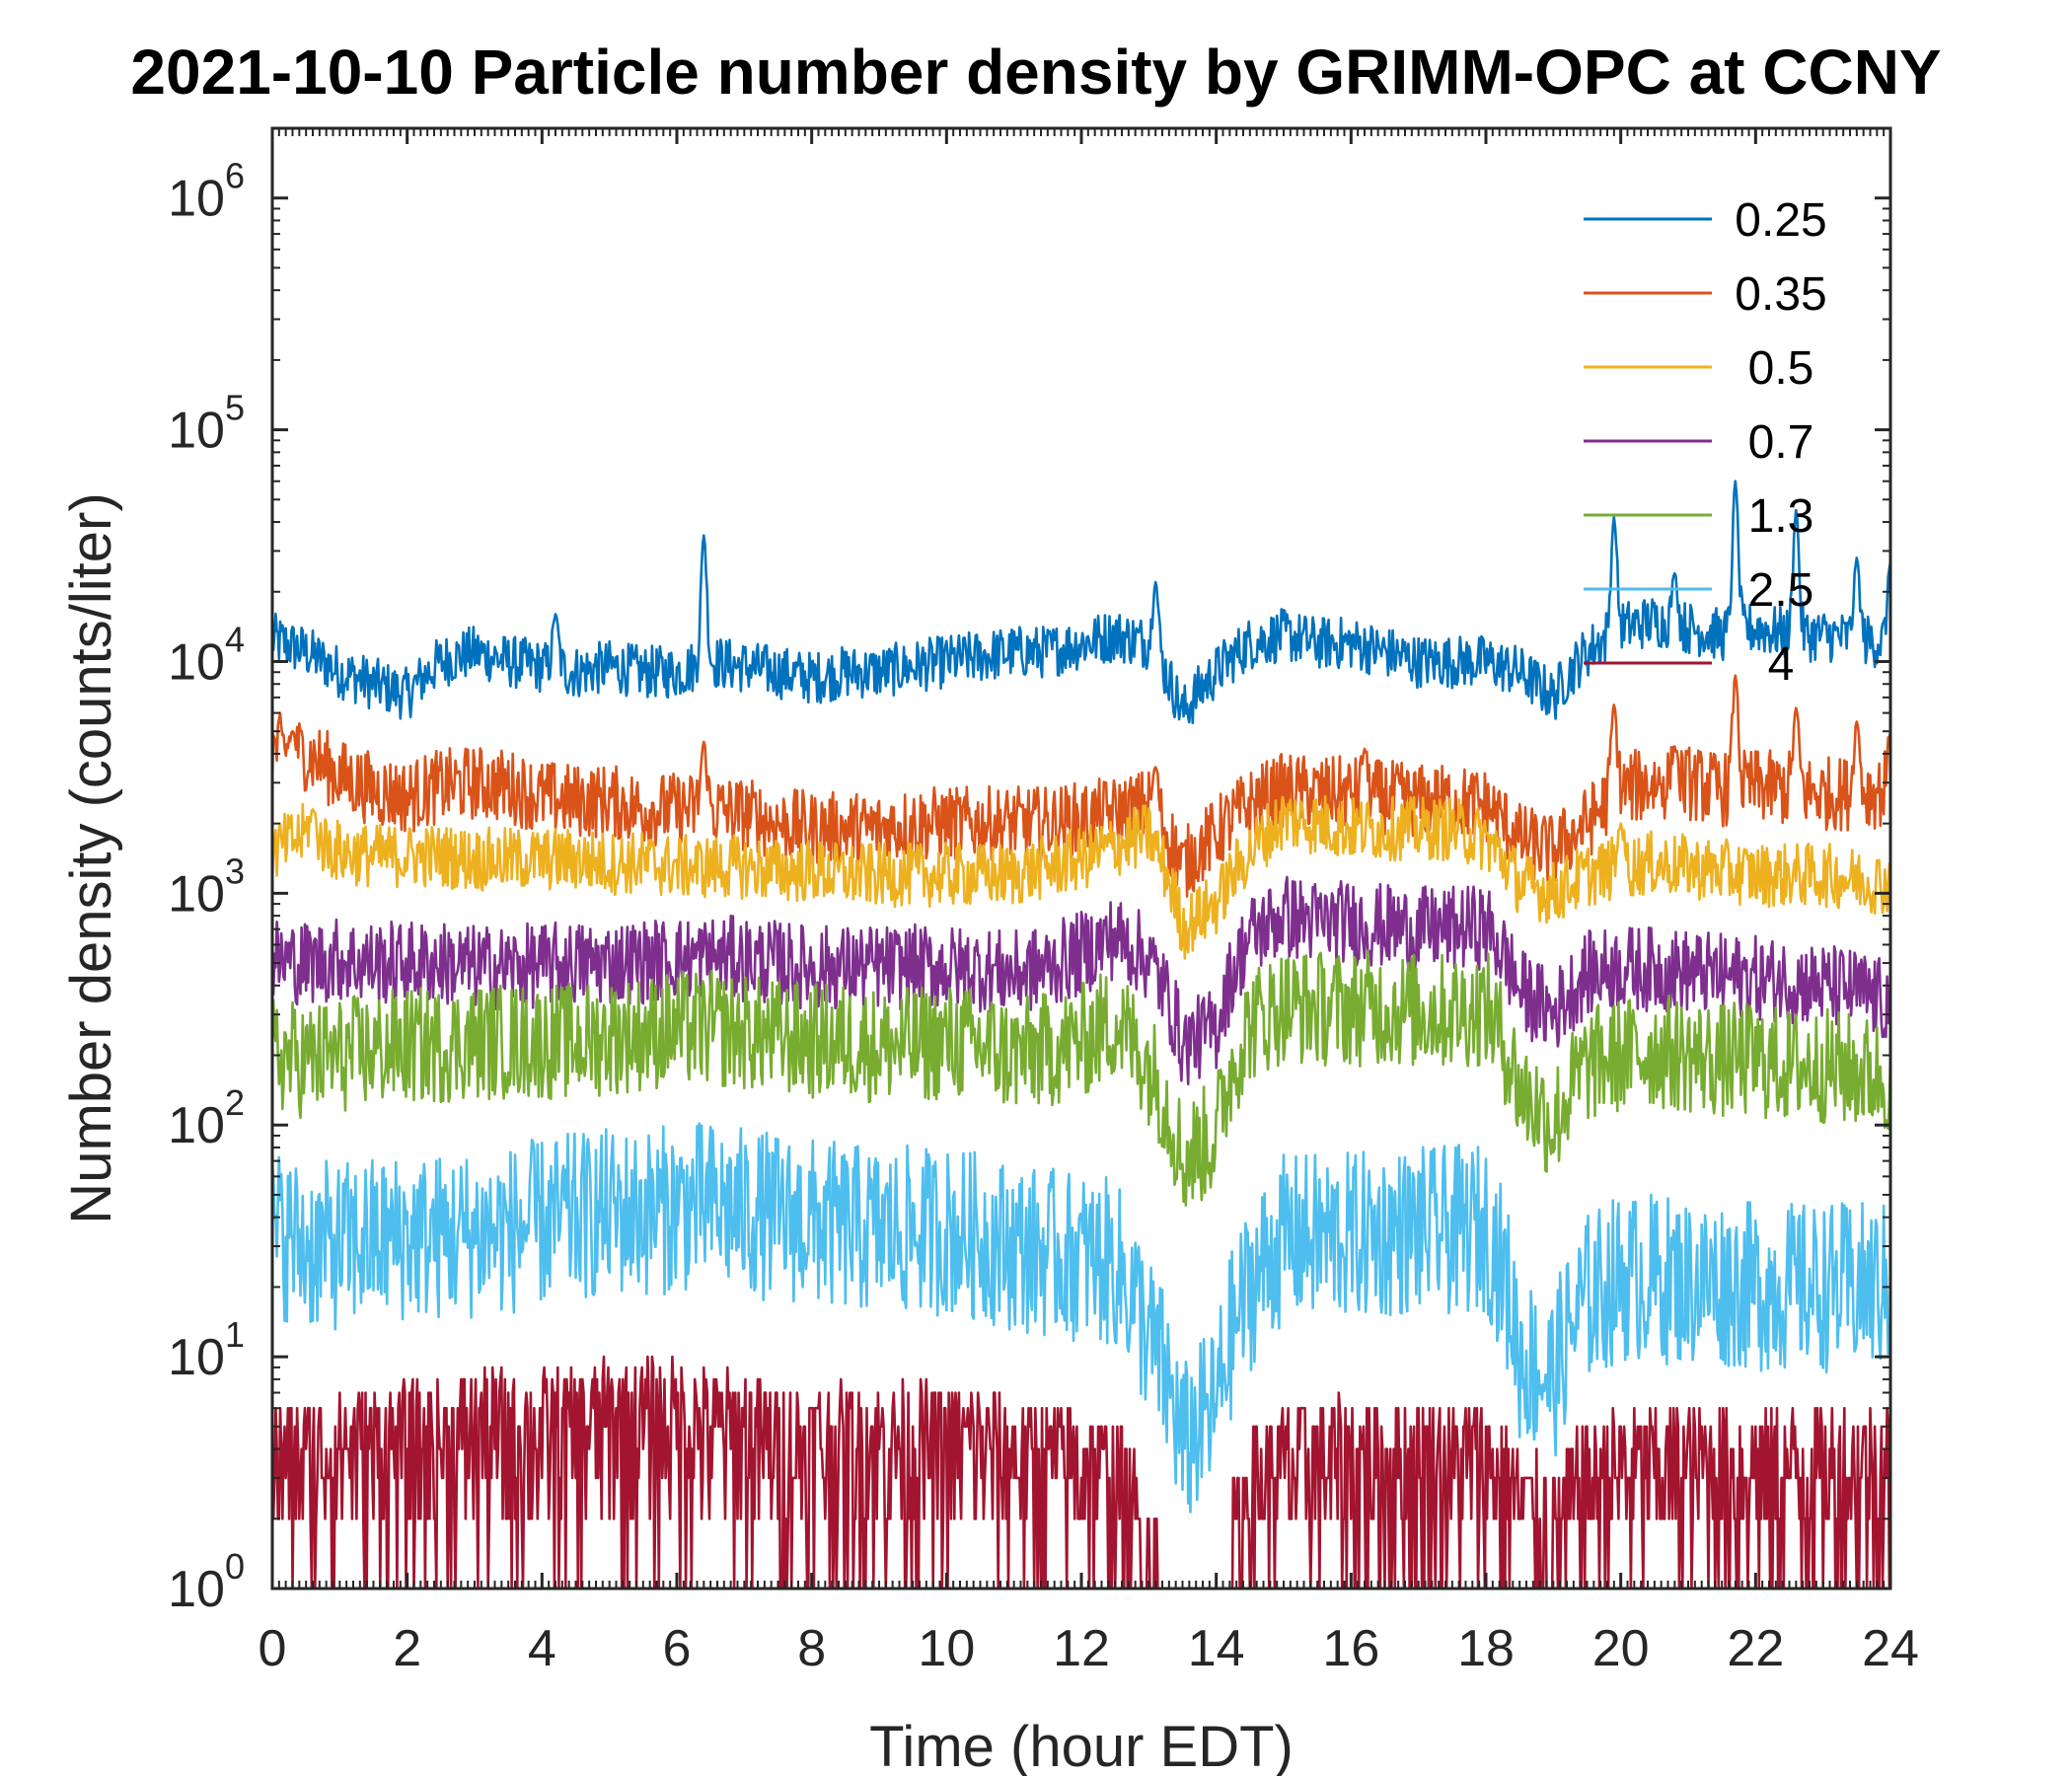  Describe the element at coordinates (1706, 221) in the screenshot. I see `legend-item-0.25: 0.25` at that location.